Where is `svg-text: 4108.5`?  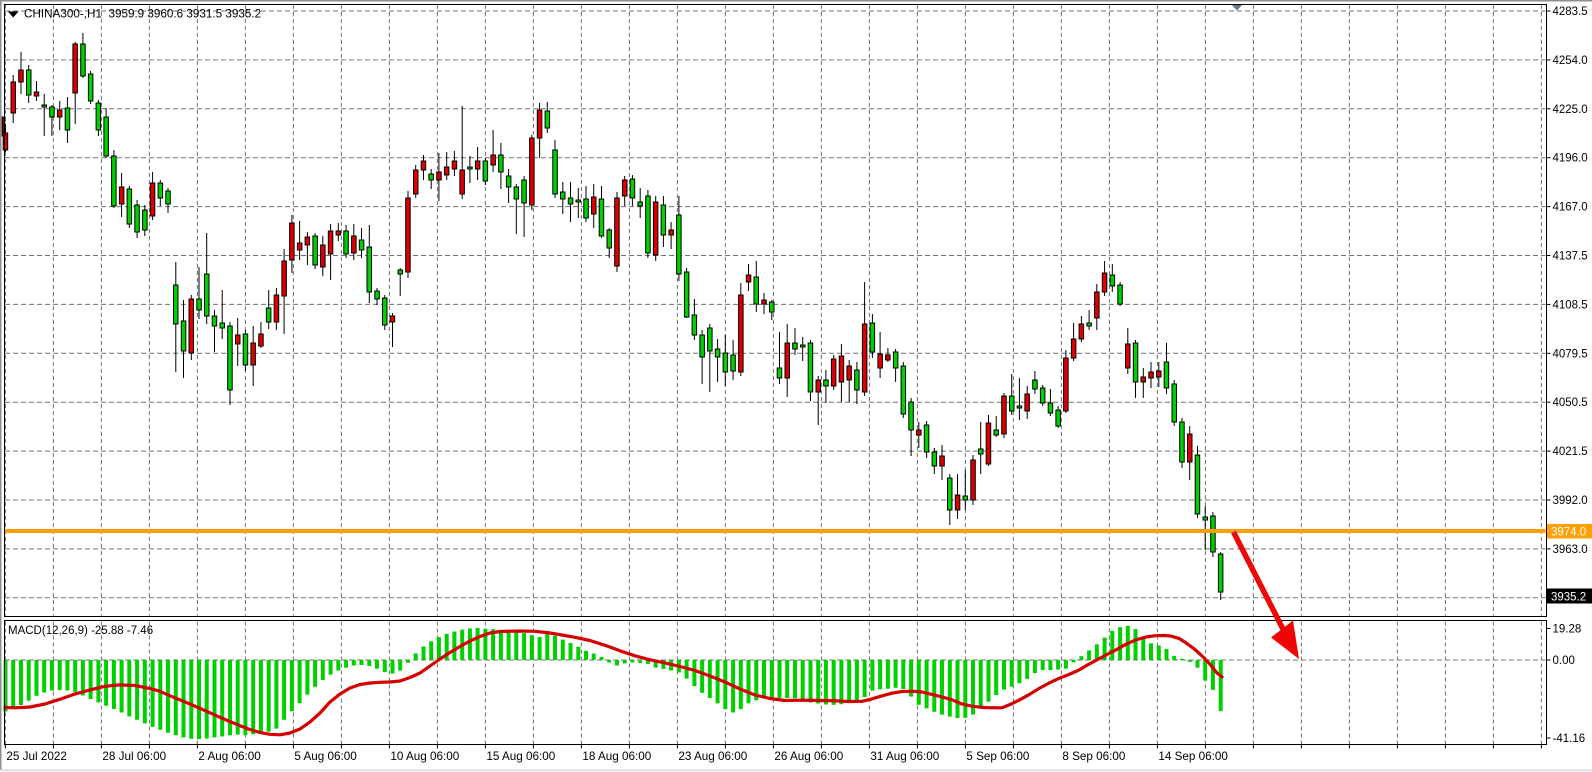 svg-text: 4108.5 is located at coordinates (1570, 305).